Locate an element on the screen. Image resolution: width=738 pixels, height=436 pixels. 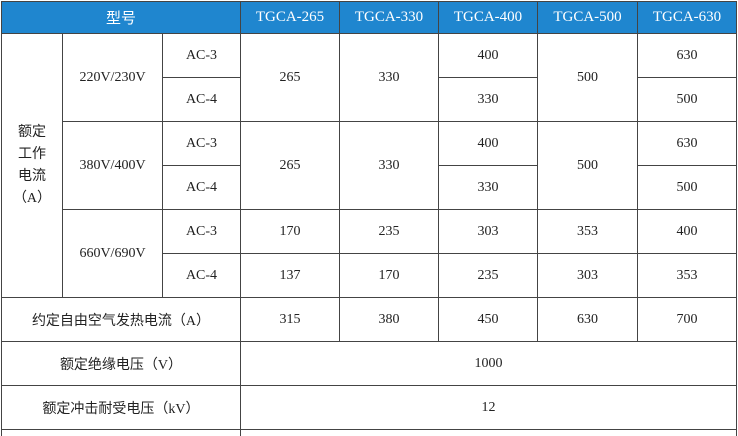
voltage-cell: 660V/690V is located at coordinates (113, 254).